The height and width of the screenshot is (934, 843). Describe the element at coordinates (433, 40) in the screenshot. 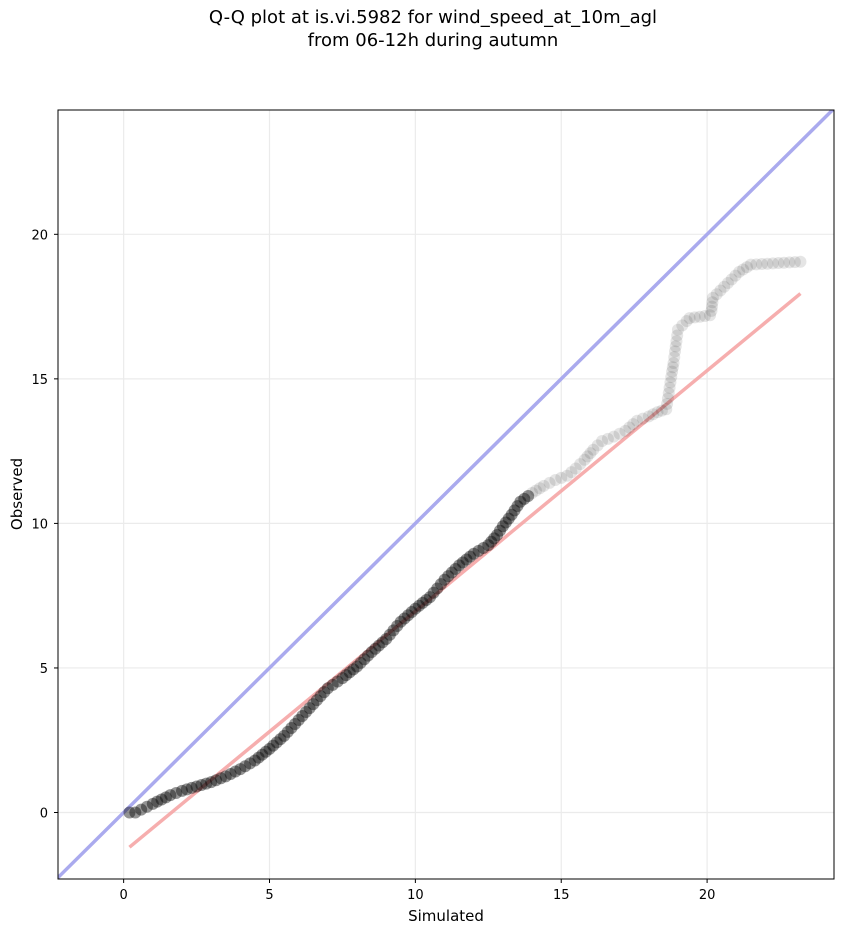

I see `chart-title-line2: from 06-12h during autumn` at that location.